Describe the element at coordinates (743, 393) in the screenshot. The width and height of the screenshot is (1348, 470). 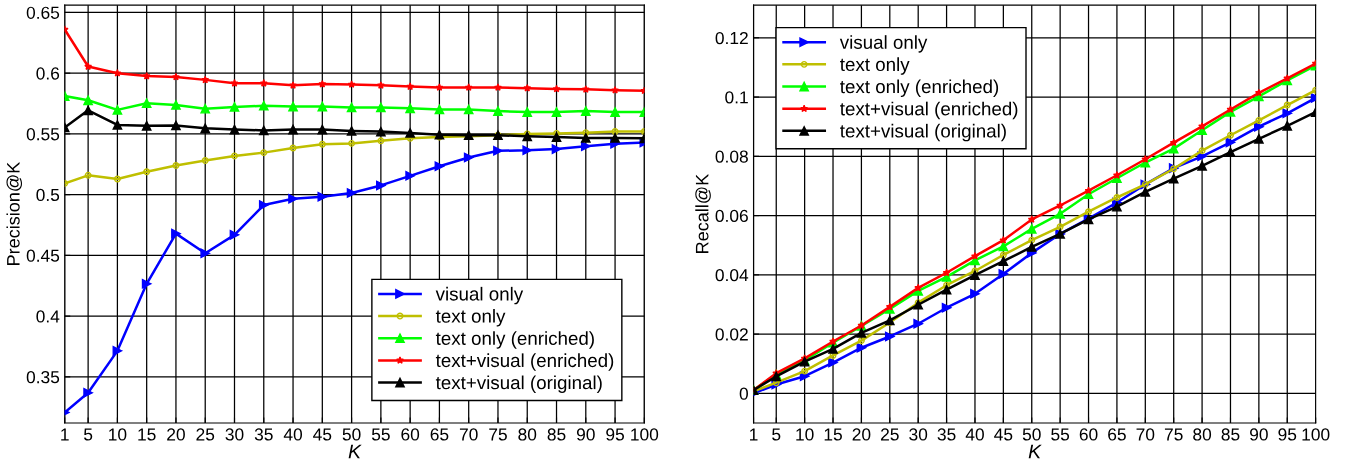
I see `y-tick-label: 0` at that location.